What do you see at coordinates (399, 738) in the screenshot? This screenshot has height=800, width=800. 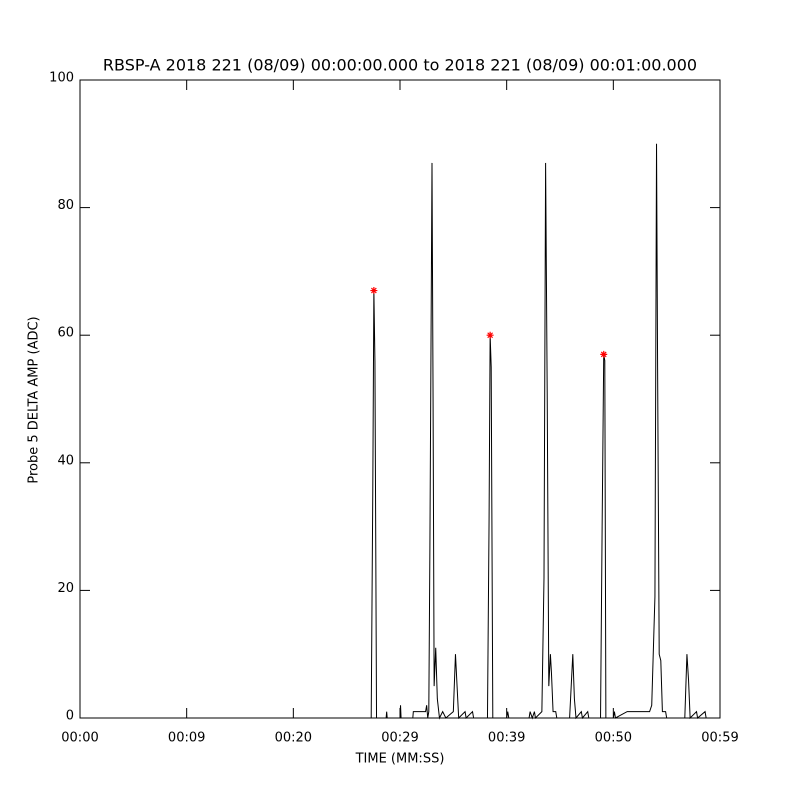 I see `x-tick-label: 00:29` at bounding box center [399, 738].